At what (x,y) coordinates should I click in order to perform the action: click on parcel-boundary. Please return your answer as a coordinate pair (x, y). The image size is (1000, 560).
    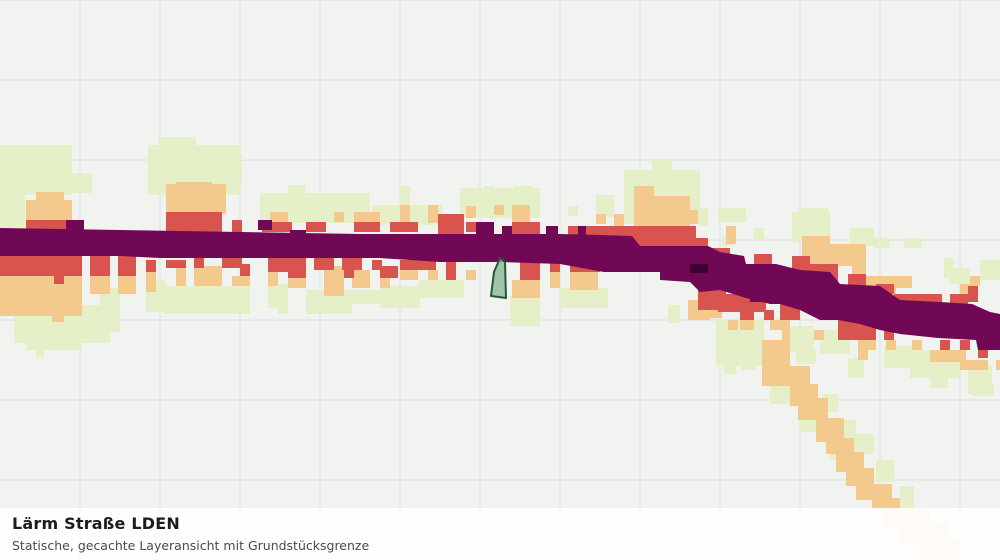
    Looking at the image, I should click on (498, 278).